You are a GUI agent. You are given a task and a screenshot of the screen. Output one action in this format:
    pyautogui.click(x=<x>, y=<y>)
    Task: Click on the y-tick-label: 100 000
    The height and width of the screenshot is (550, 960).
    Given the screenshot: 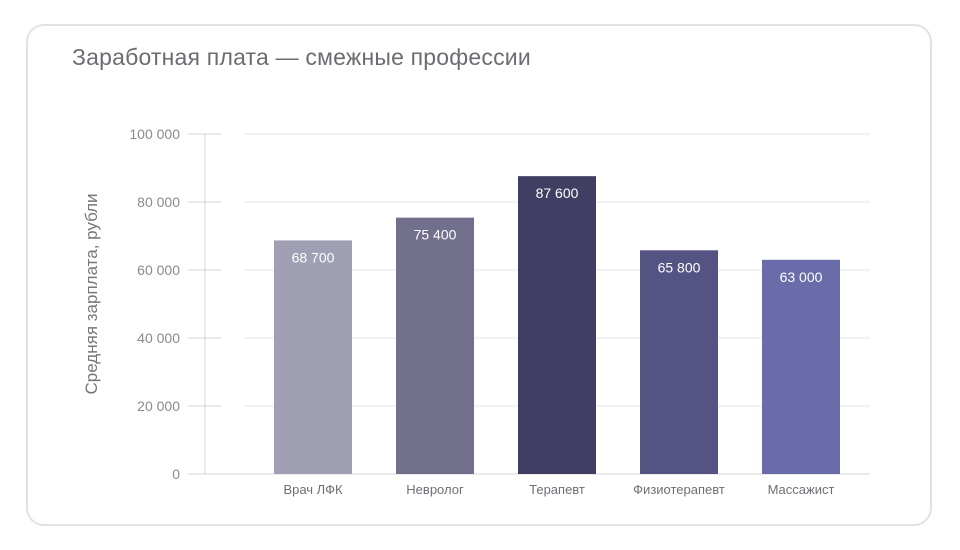 What is the action you would take?
    pyautogui.click(x=154, y=134)
    